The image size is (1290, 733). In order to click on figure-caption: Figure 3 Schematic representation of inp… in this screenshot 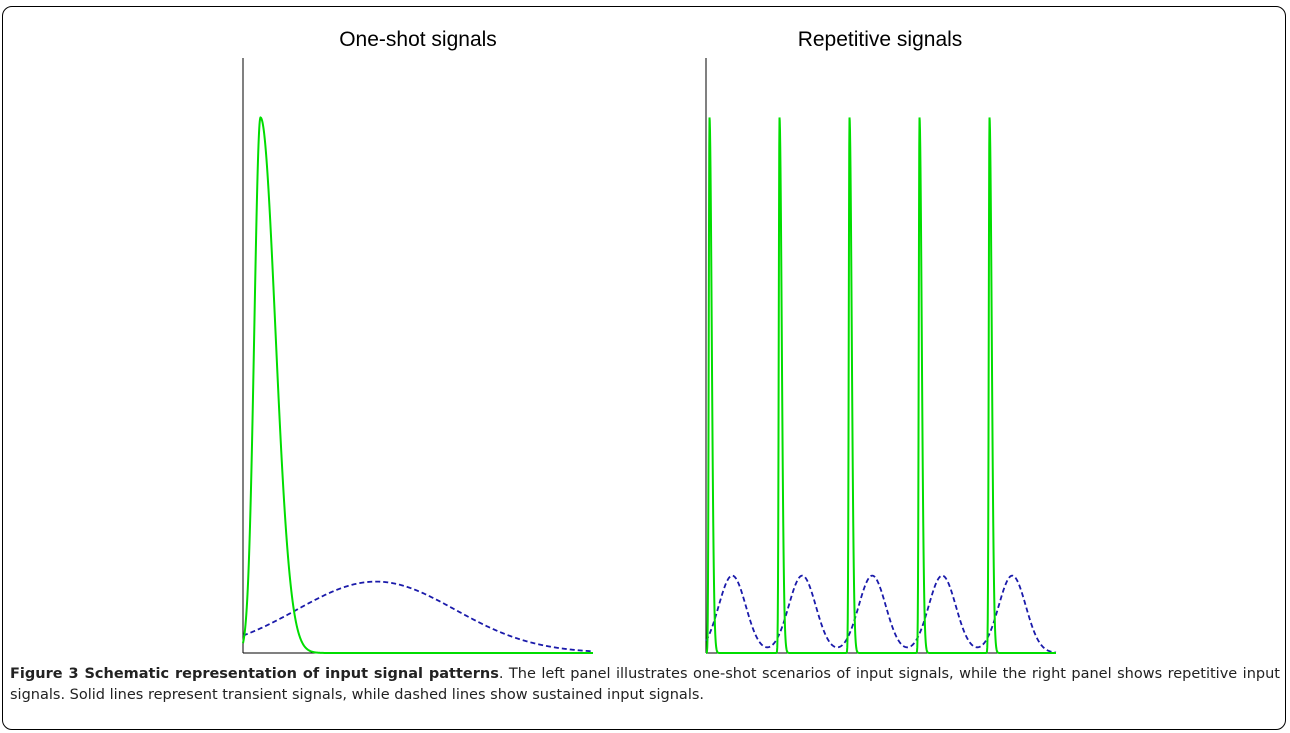, I will do `click(645, 685)`.